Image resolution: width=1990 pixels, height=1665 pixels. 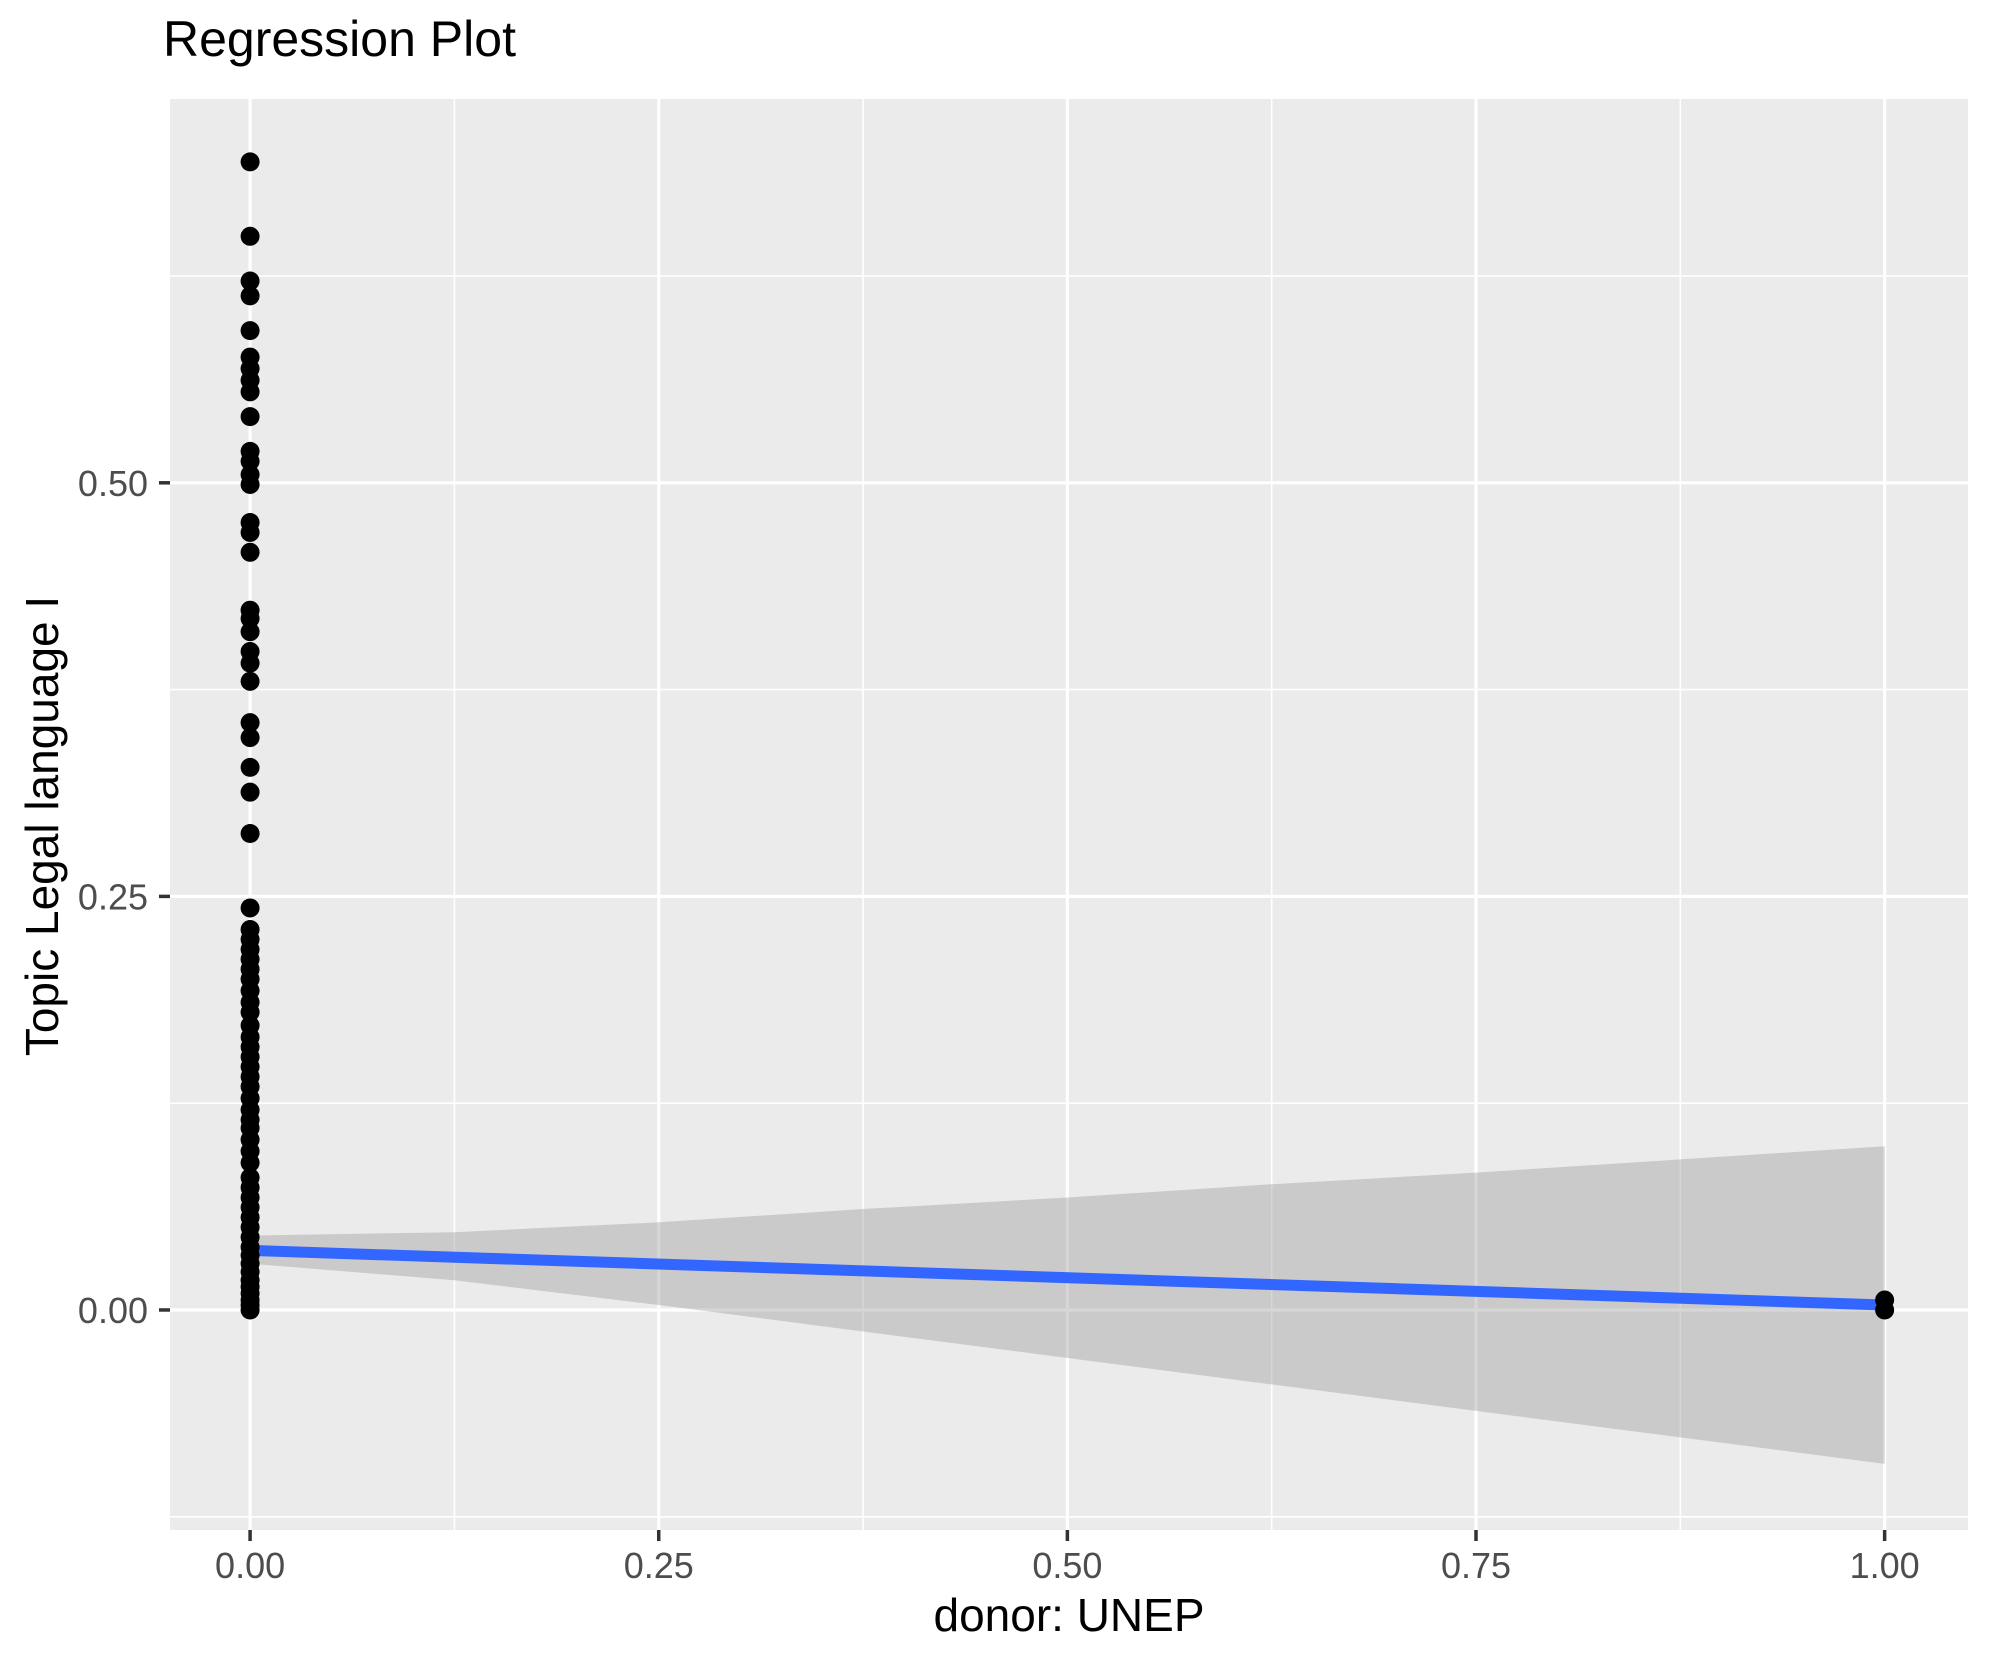 What do you see at coordinates (113, 1310) in the screenshot?
I see `y-tick-label: 0.00` at bounding box center [113, 1310].